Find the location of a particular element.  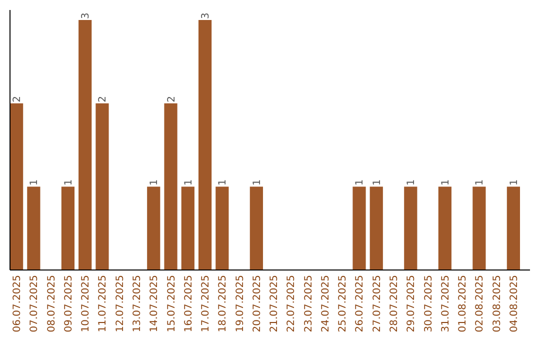

x-tick-label: 27.07.2025 is located at coordinates (377, 303).